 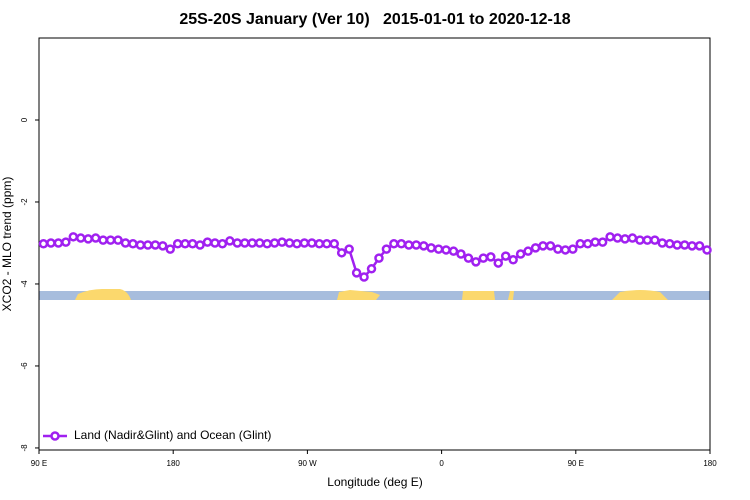 I want to click on legend-marker, so click(x=55, y=436).